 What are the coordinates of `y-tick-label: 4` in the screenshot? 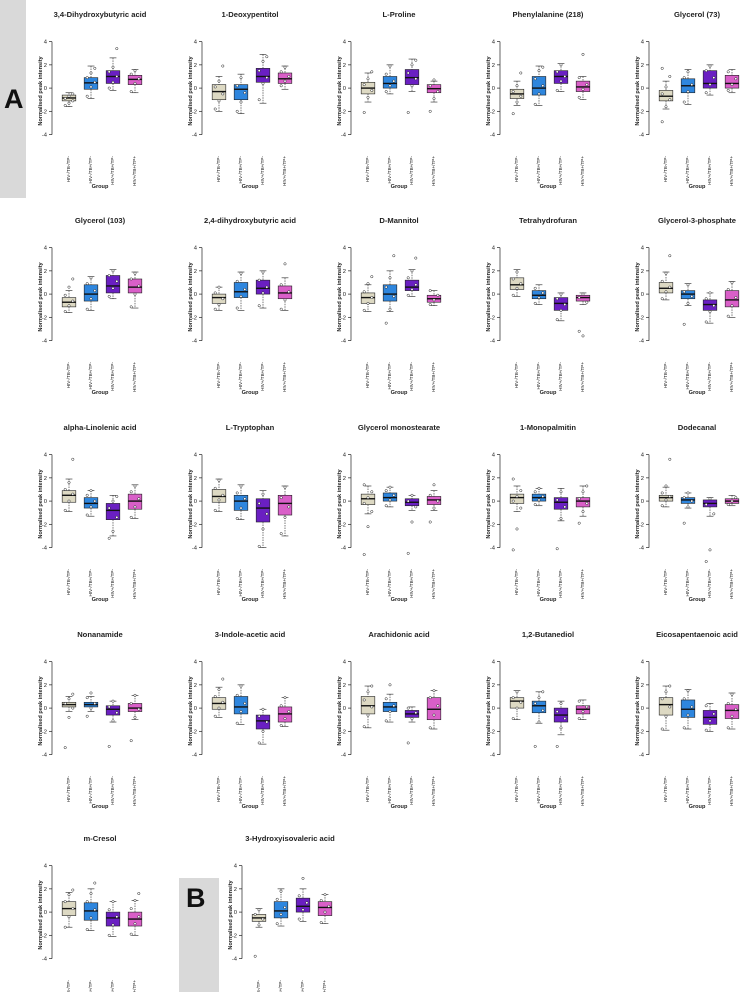 It's located at (196, 663).